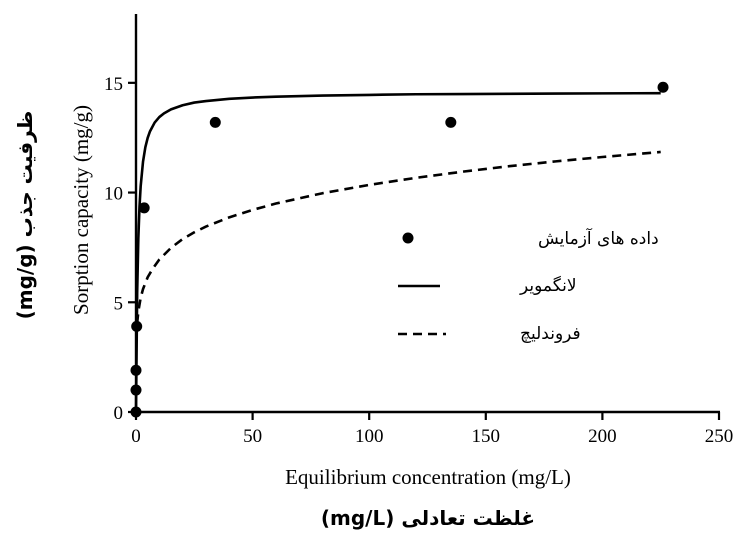 The height and width of the screenshot is (536, 744). I want to click on x-axis-title-english: Equilibrium concentration (mg/L), so click(428, 477).